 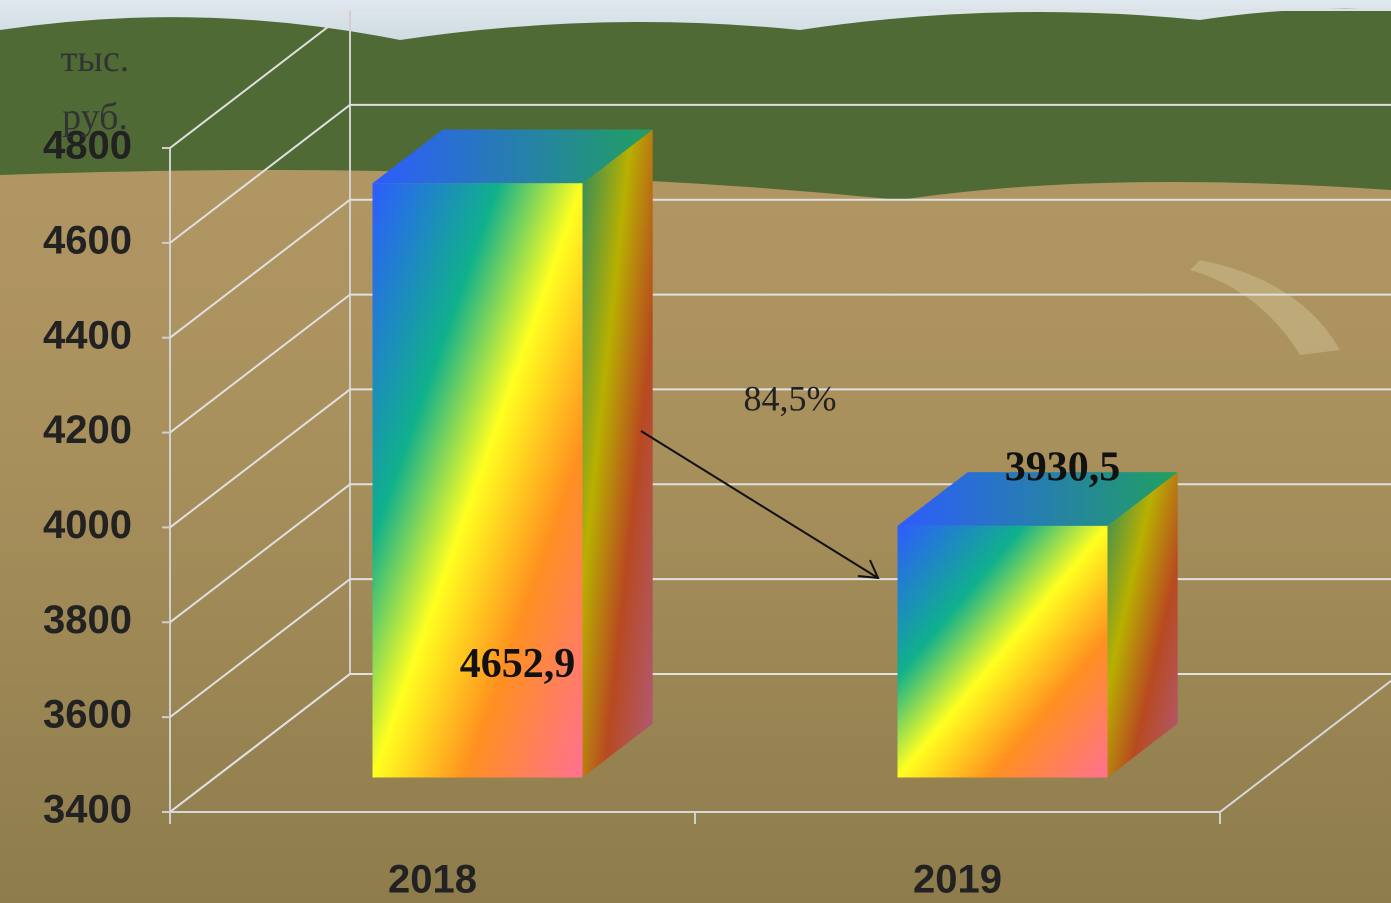 I want to click on y-tick-label: 4200, so click(x=87, y=430).